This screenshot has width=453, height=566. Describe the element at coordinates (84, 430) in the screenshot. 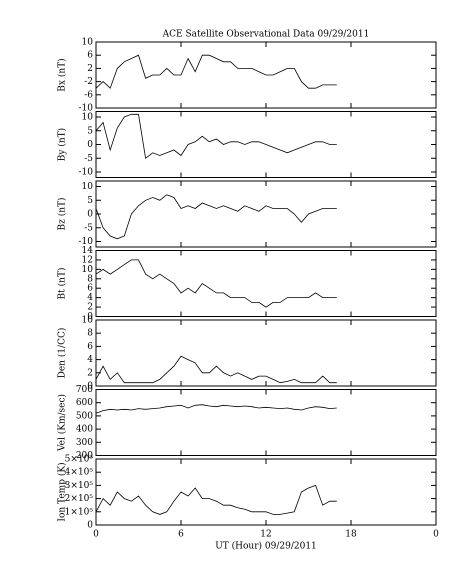

I see `y-tick-label: 400` at that location.